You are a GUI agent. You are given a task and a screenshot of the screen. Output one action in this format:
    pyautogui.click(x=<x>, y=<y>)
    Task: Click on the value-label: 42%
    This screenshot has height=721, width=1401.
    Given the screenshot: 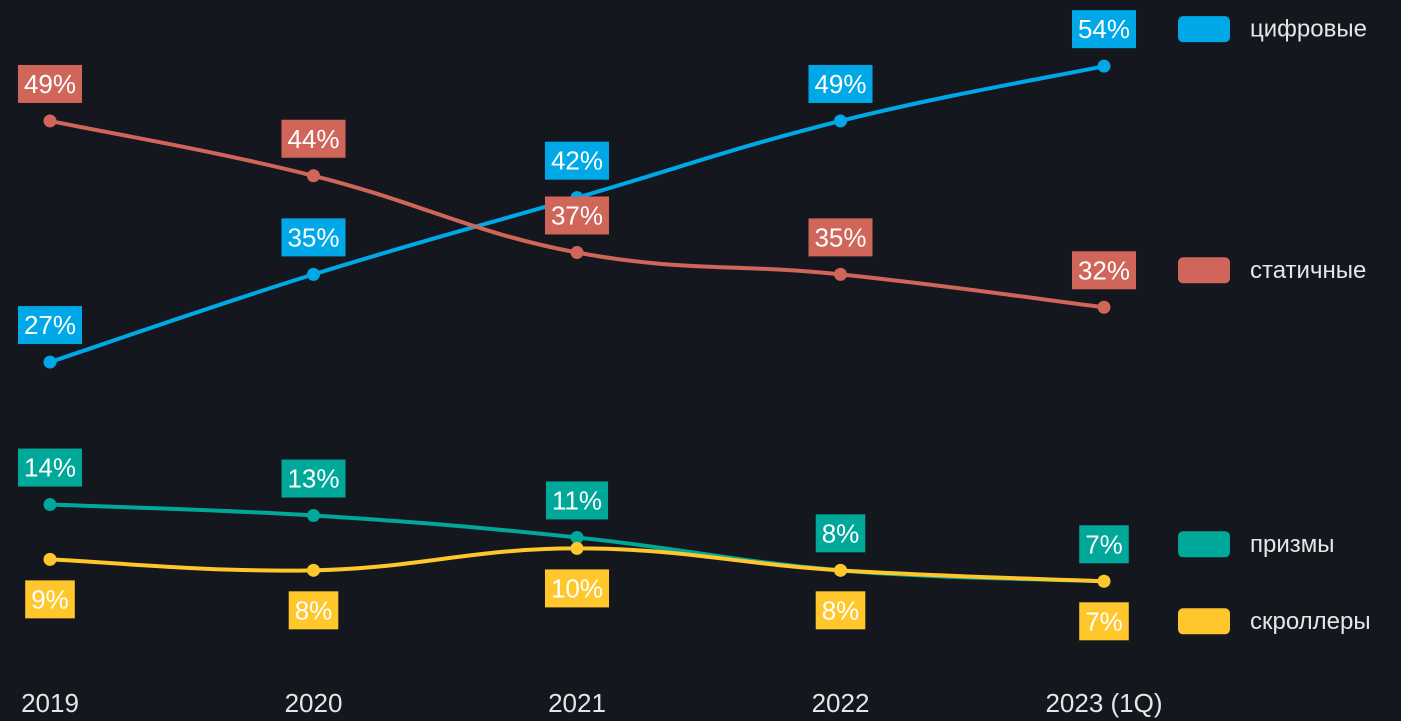 What is the action you would take?
    pyautogui.click(x=577, y=161)
    